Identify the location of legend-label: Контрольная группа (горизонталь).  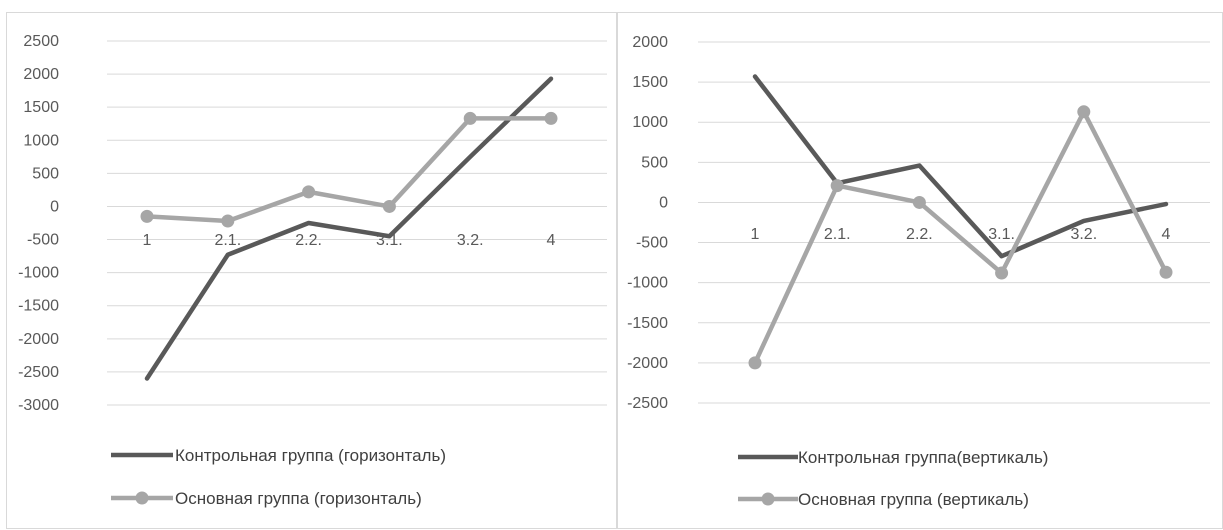
(310, 455).